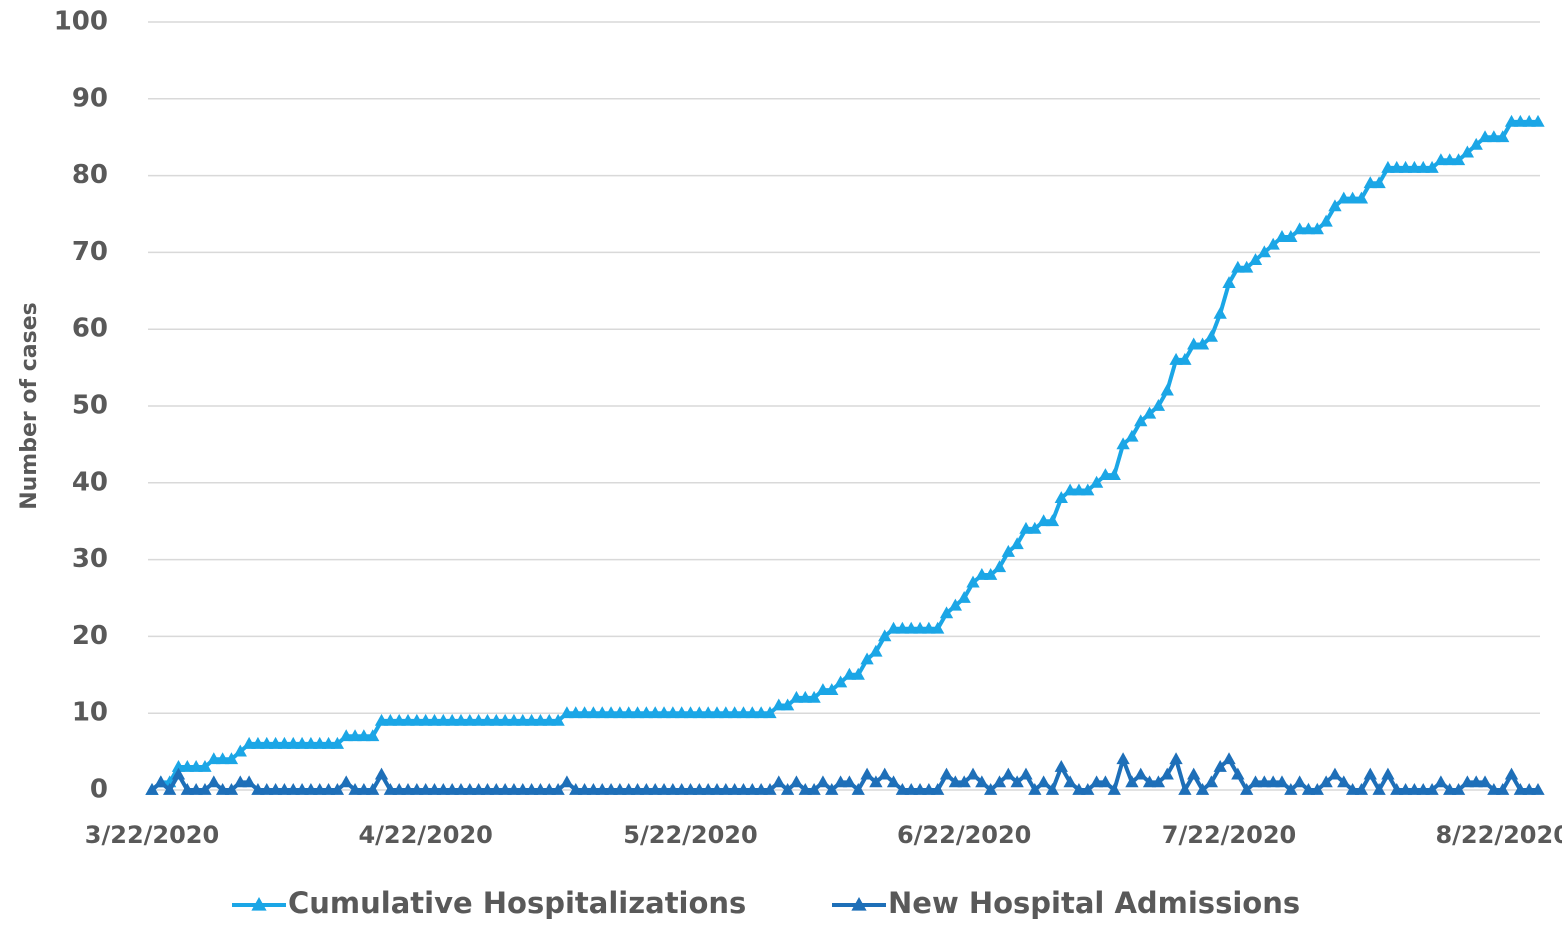  Describe the element at coordinates (81, 22) in the screenshot. I see `y-tick-label: 100` at that location.